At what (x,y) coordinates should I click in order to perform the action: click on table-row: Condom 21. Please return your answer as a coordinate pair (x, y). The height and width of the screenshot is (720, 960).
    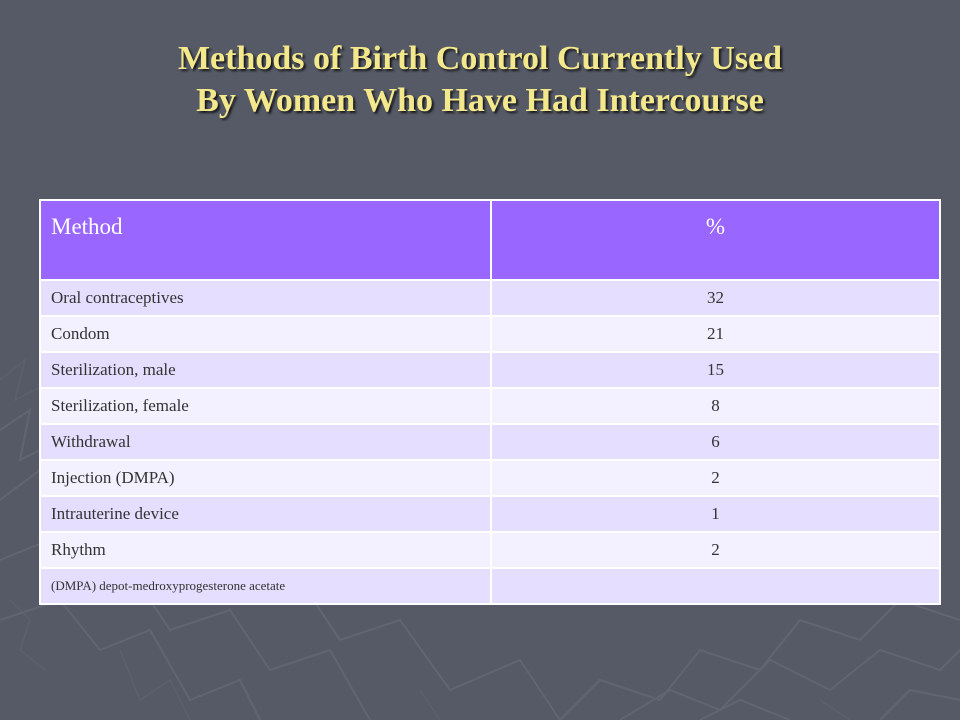
    Looking at the image, I should click on (490, 334).